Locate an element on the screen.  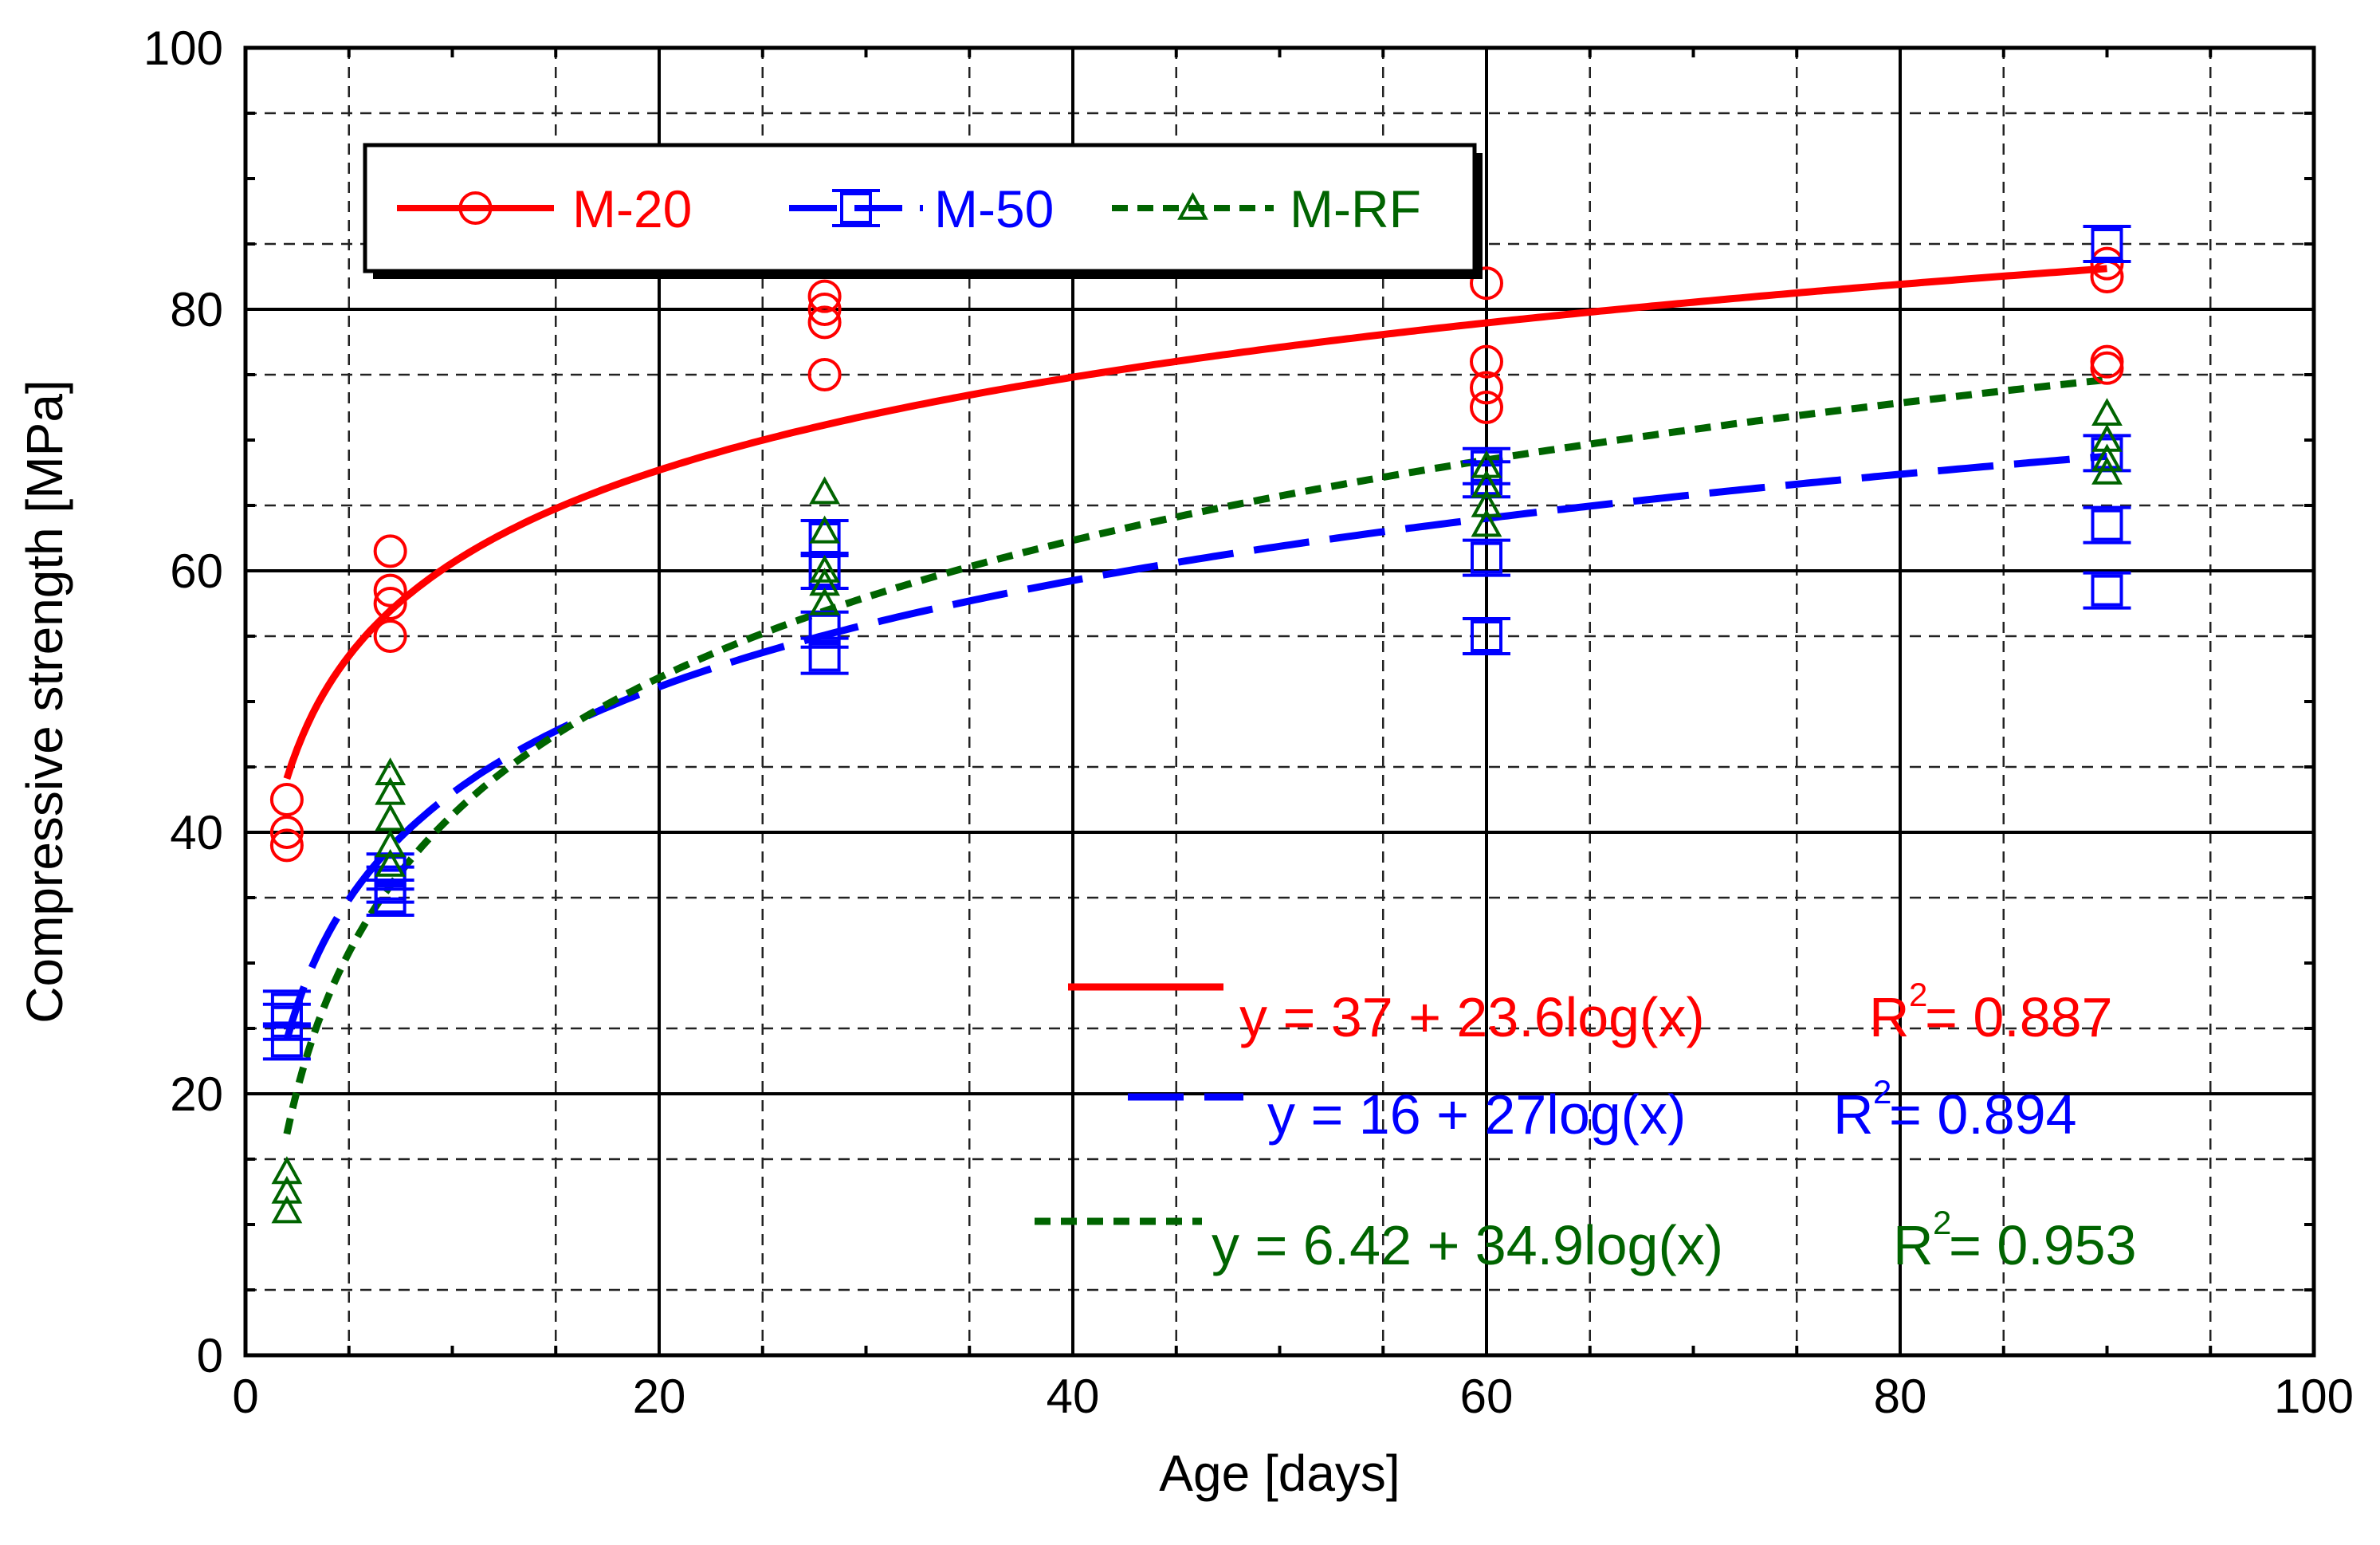
r2-superscript-m-rf: 2 is located at coordinates (1942, 1222).